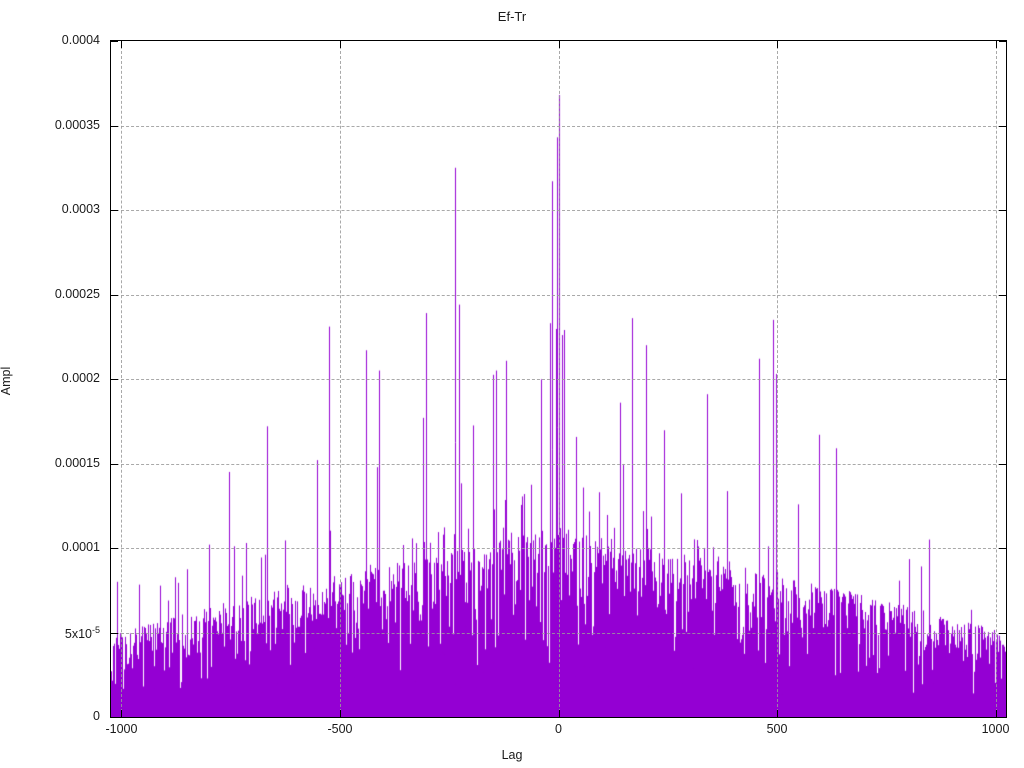 The height and width of the screenshot is (768, 1024). What do you see at coordinates (995, 729) in the screenshot?
I see `x-tick-label: 1000` at bounding box center [995, 729].